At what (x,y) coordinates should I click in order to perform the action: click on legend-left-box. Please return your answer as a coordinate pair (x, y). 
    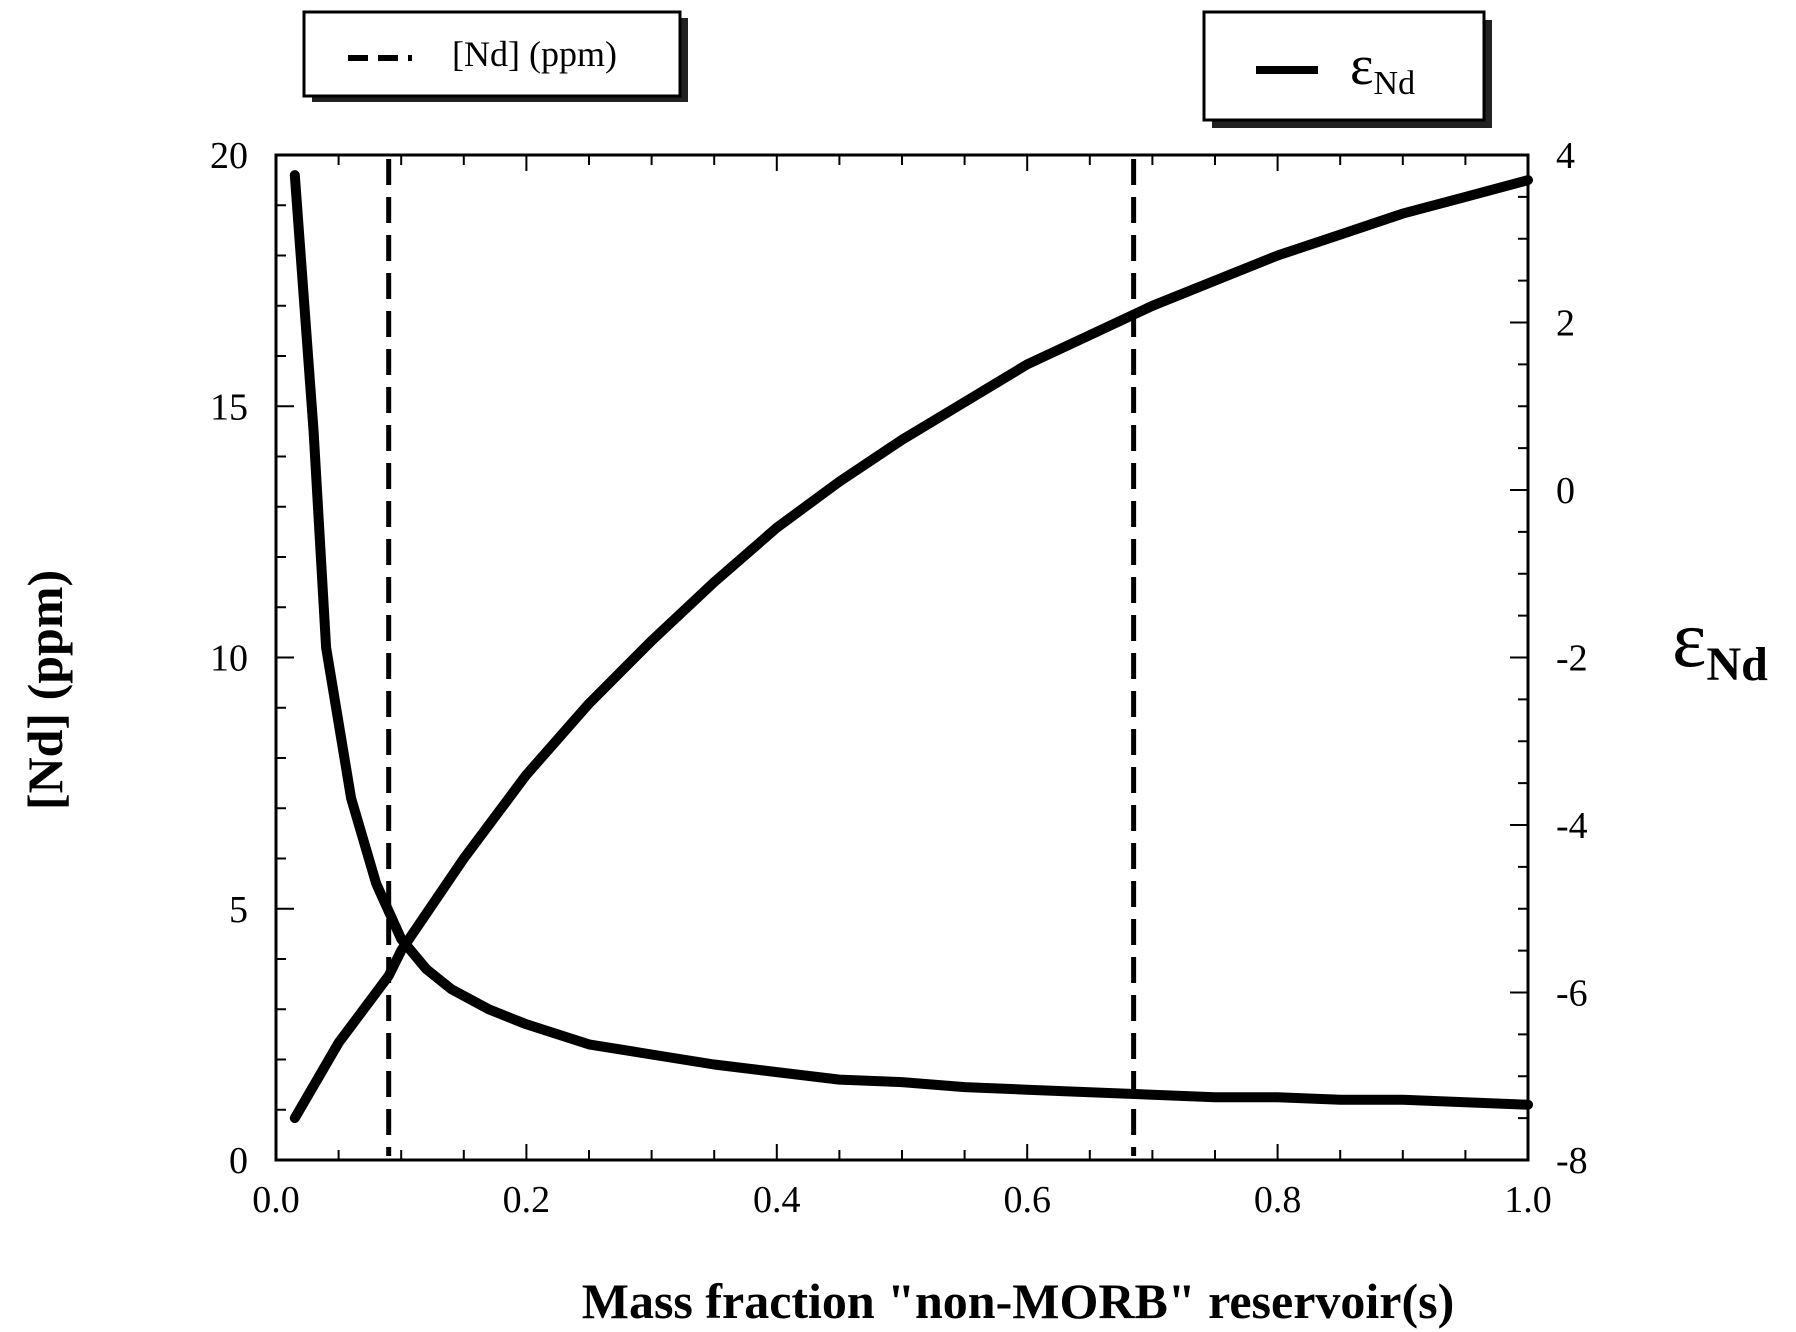
    Looking at the image, I should click on (492, 54).